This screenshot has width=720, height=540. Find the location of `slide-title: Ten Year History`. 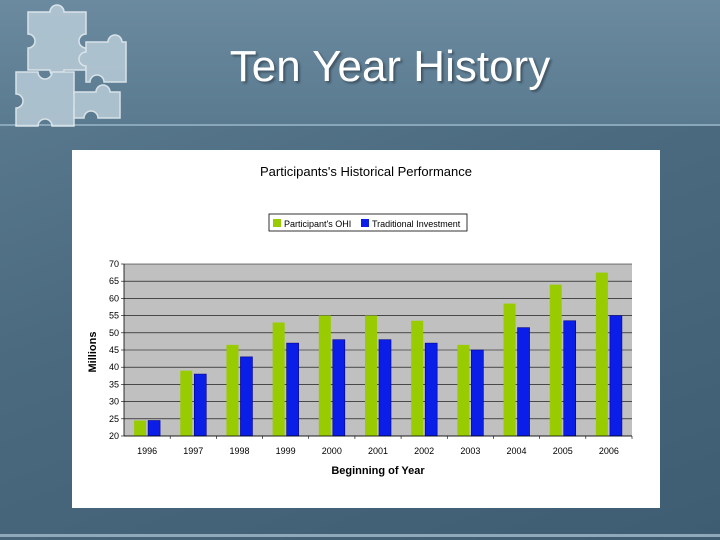

slide-title: Ten Year History is located at coordinates (390, 66).